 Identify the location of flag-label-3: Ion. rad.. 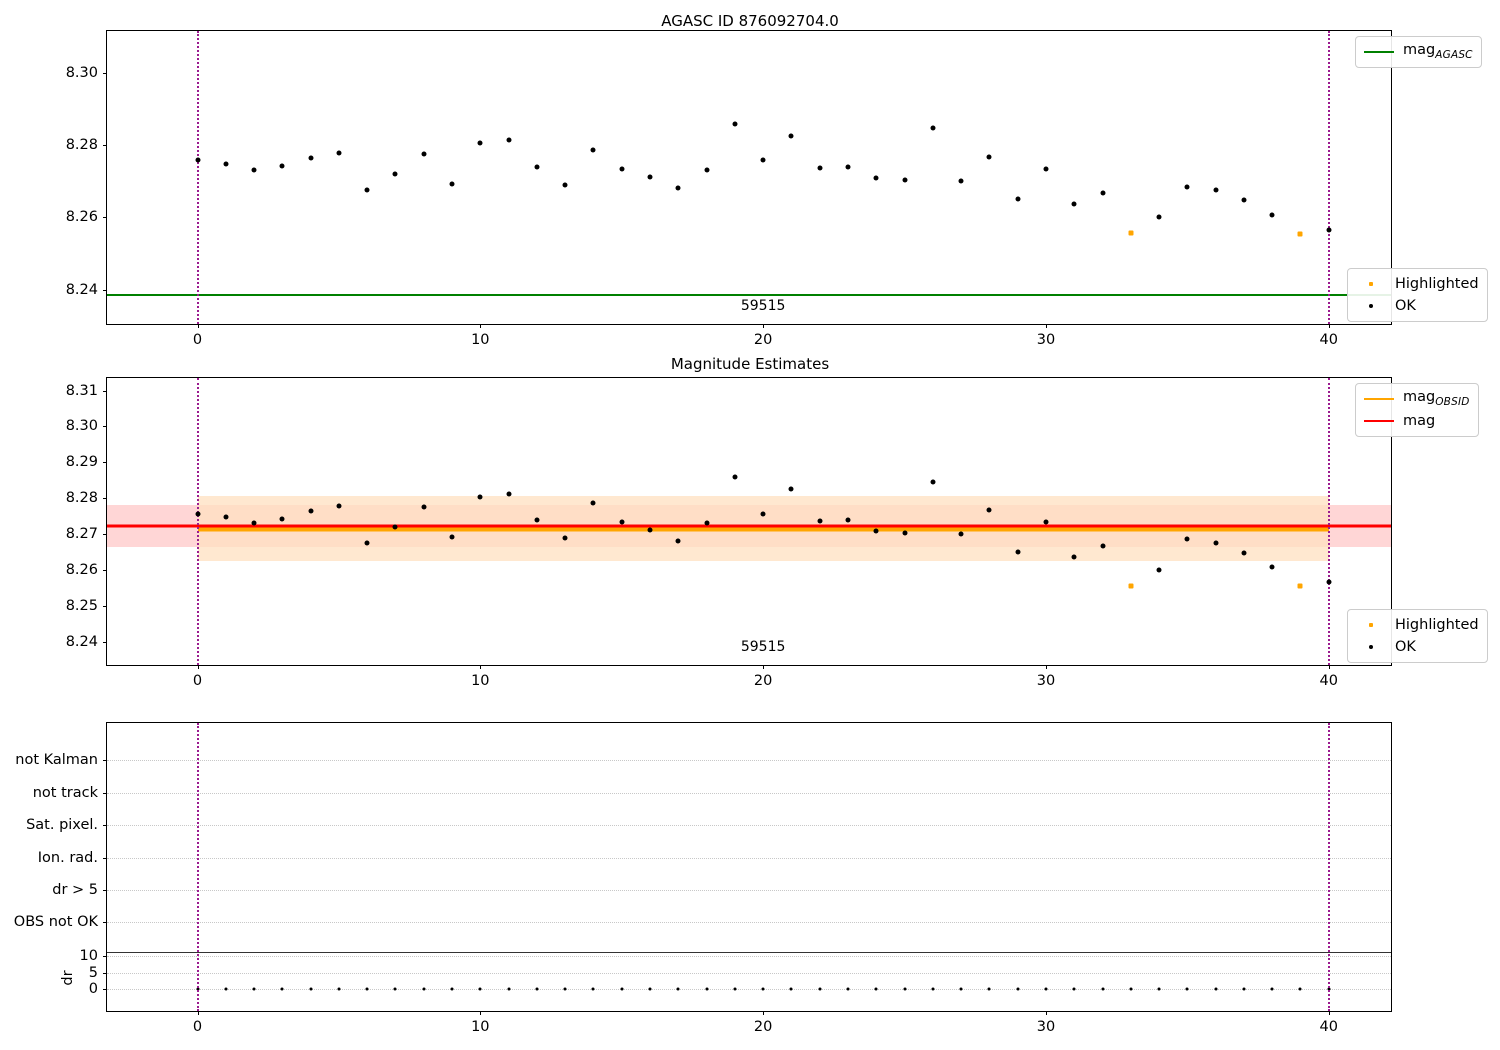
(67, 857).